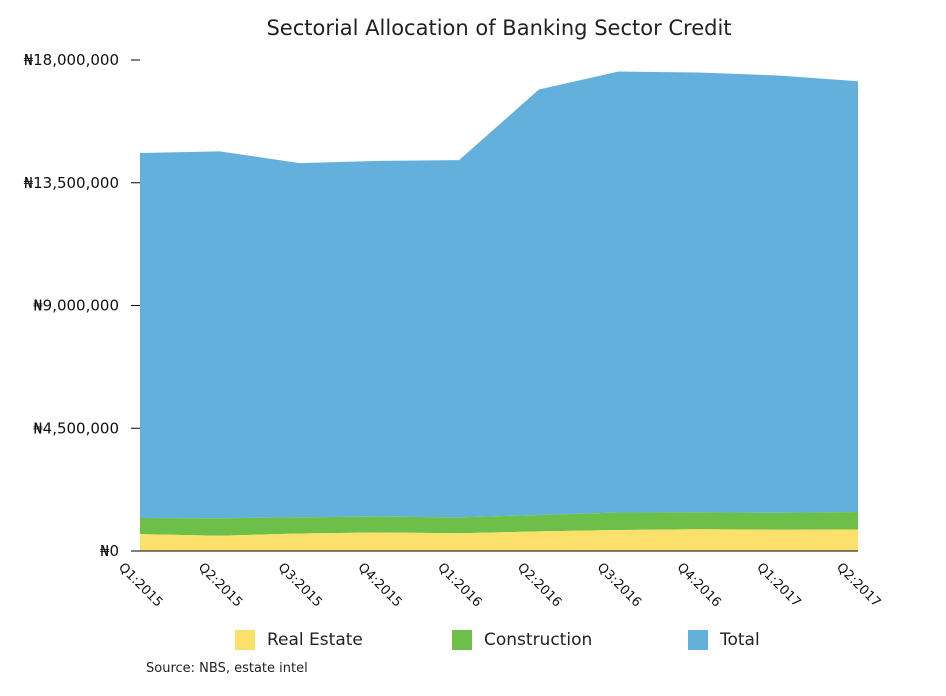 Image resolution: width=946 pixels, height=696 pixels. What do you see at coordinates (71, 183) in the screenshot?
I see `y-tick-label: ₦13,500,000` at bounding box center [71, 183].